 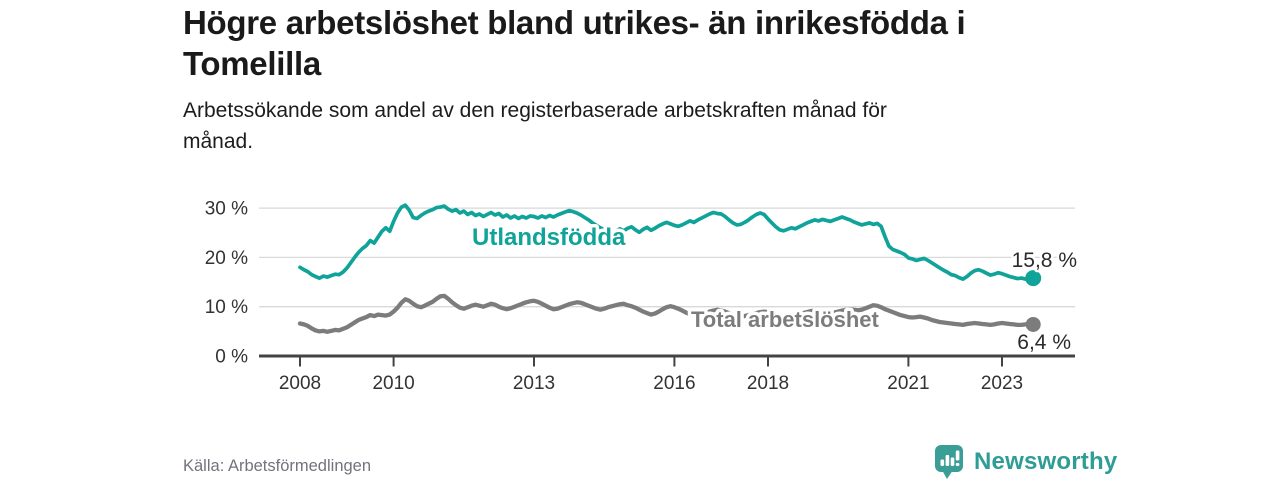 I want to click on source-attribution: Källa: Arbetsförmedlingen, so click(x=277, y=466).